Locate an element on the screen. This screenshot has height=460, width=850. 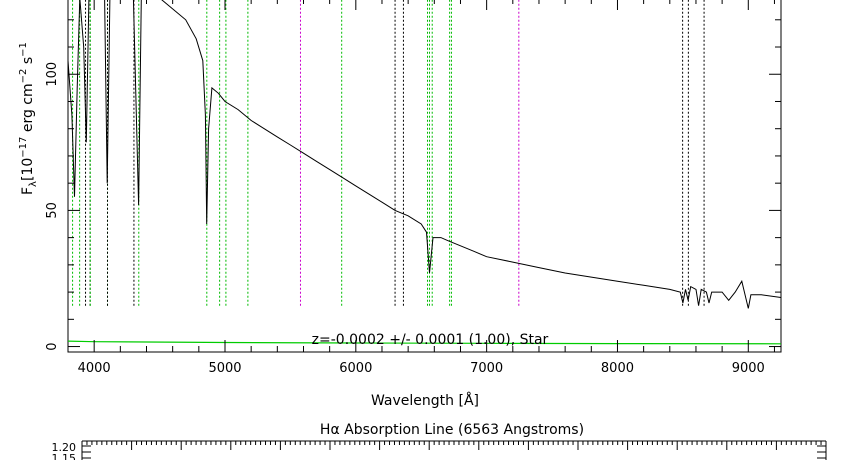
panel-2-ytick-1.15: 1.15 is located at coordinates (64, 456).